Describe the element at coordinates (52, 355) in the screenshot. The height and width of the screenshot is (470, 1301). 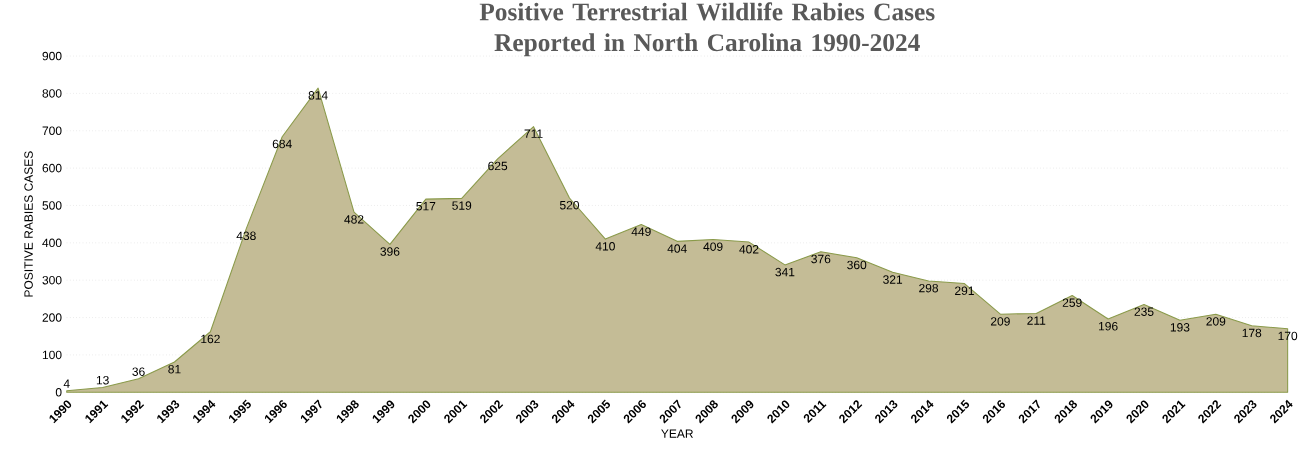
I see `y-tick-label: 100` at that location.